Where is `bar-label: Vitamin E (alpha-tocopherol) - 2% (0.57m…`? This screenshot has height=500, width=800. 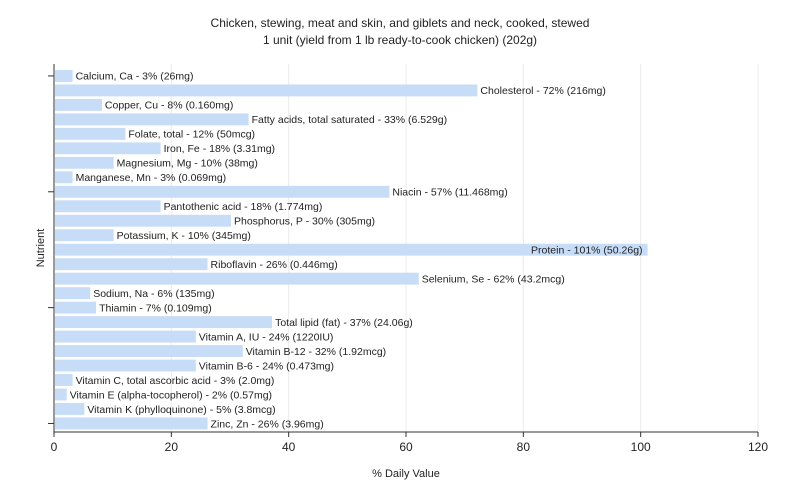
bar-label: Vitamin E (alpha-tocopherol) - 2% (0.57m… is located at coordinates (171, 395).